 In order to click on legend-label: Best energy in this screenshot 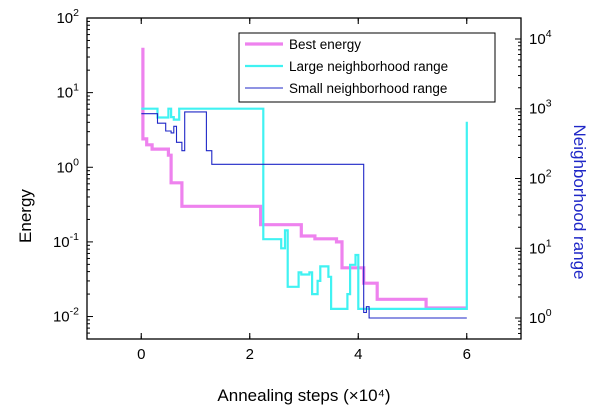, I will do `click(325, 44)`.